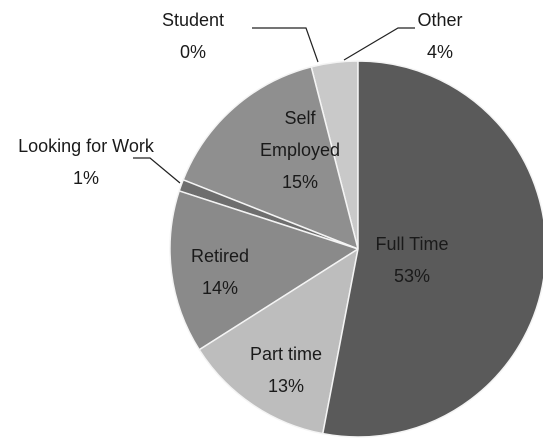 The height and width of the screenshot is (442, 543). Describe the element at coordinates (220, 256) in the screenshot. I see `category-label: Retired` at that location.